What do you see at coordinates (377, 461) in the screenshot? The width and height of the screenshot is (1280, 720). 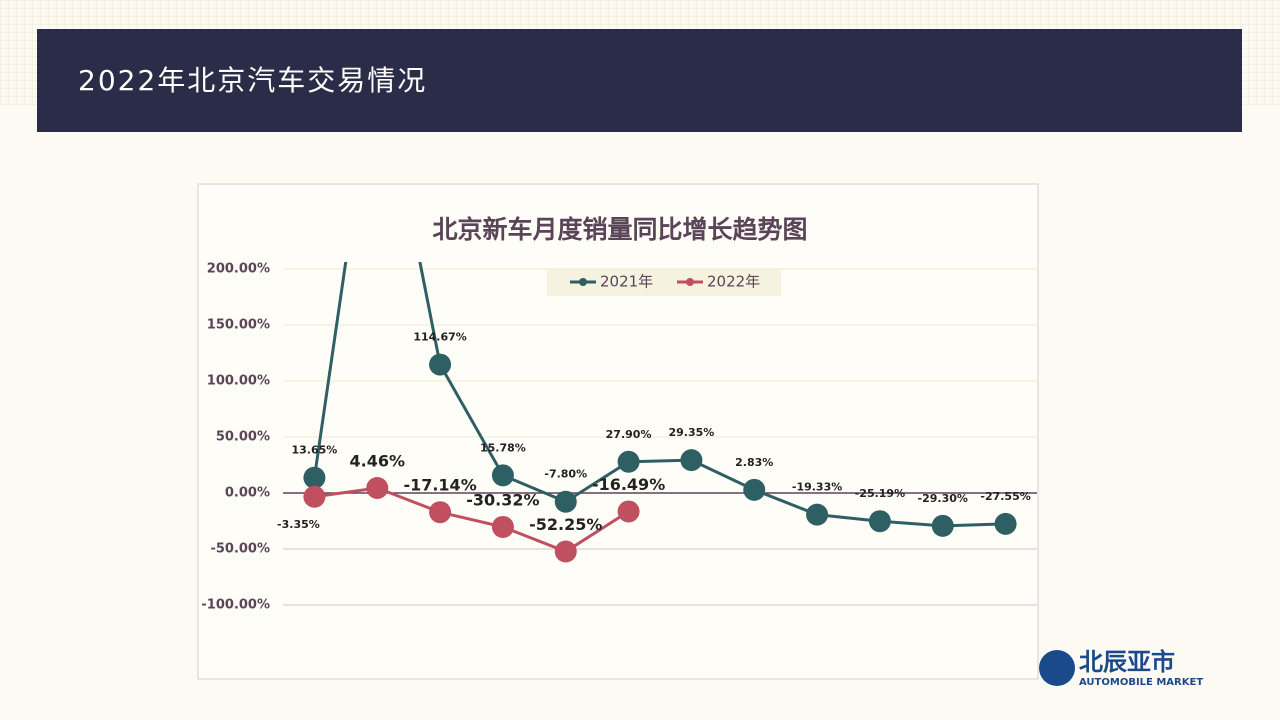 I see `data-label: 4.46%` at bounding box center [377, 461].